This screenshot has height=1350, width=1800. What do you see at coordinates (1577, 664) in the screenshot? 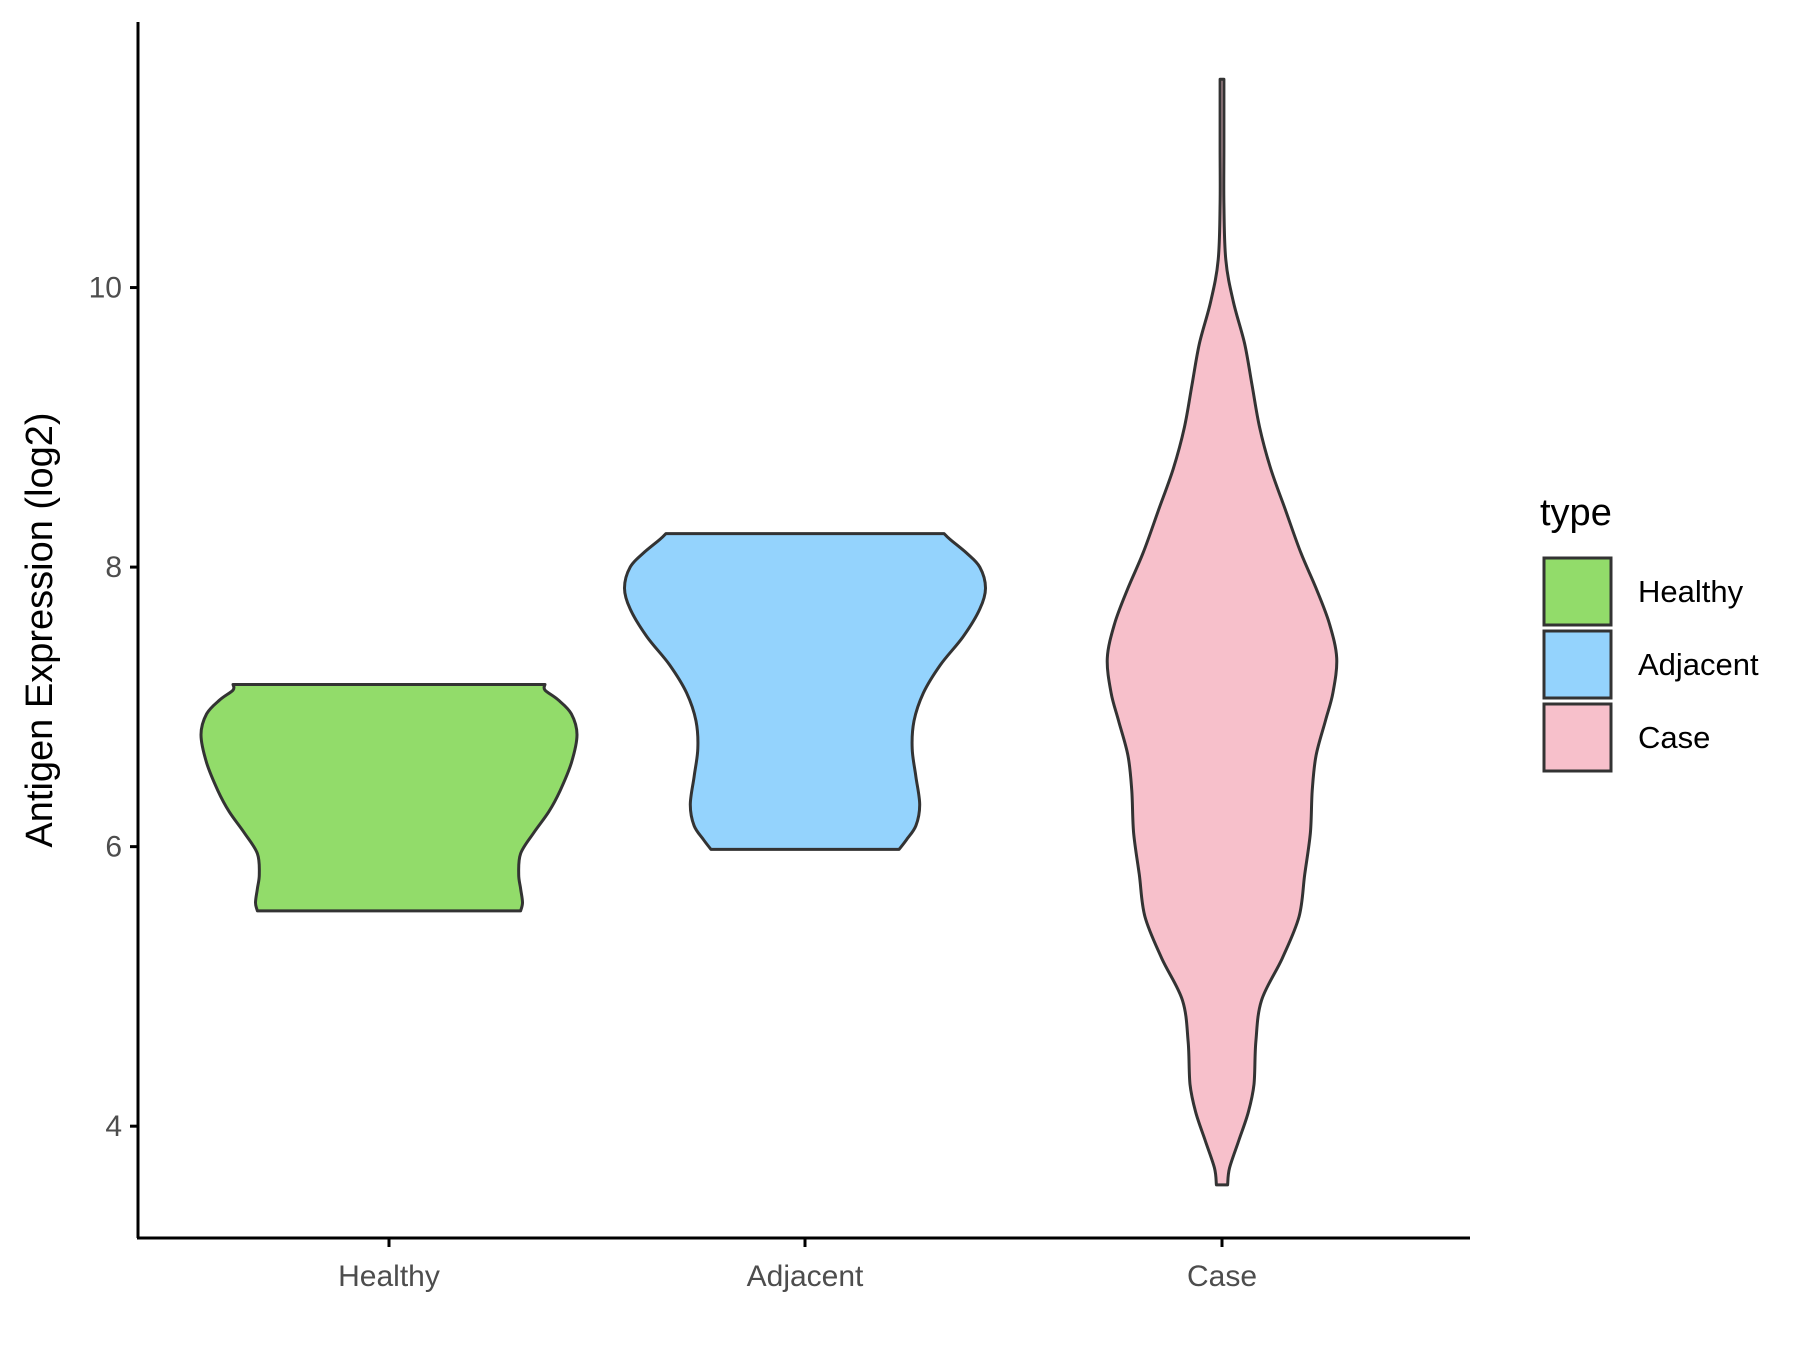
I see `legend-swatch-adjacent` at bounding box center [1577, 664].